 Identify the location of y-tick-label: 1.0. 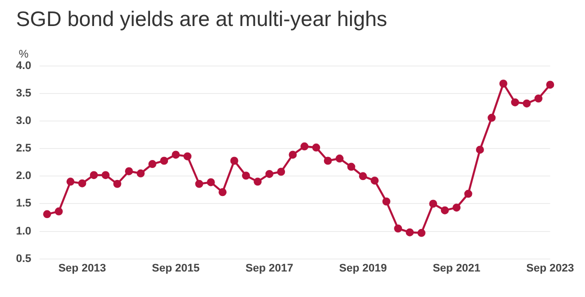
(24, 231).